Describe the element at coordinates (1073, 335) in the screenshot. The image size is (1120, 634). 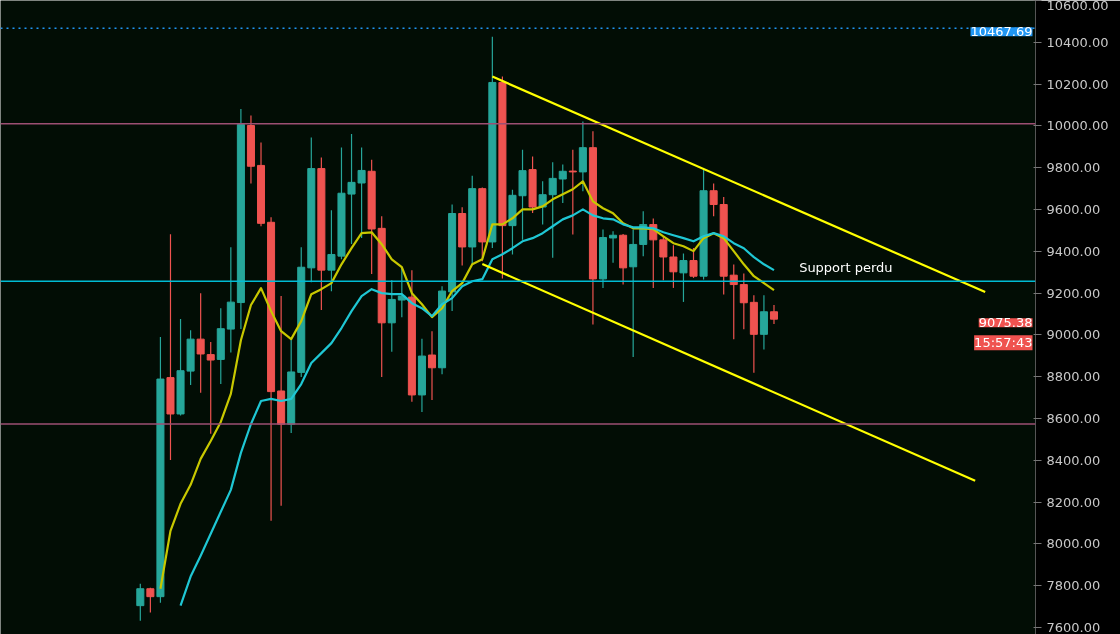
I see `y-tick-label: 9000.00` at that location.